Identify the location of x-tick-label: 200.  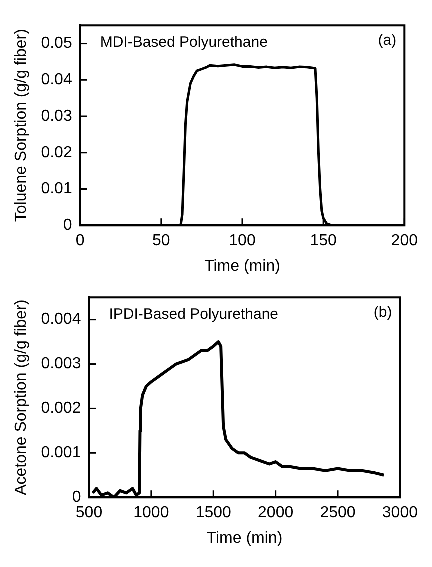
(404, 241).